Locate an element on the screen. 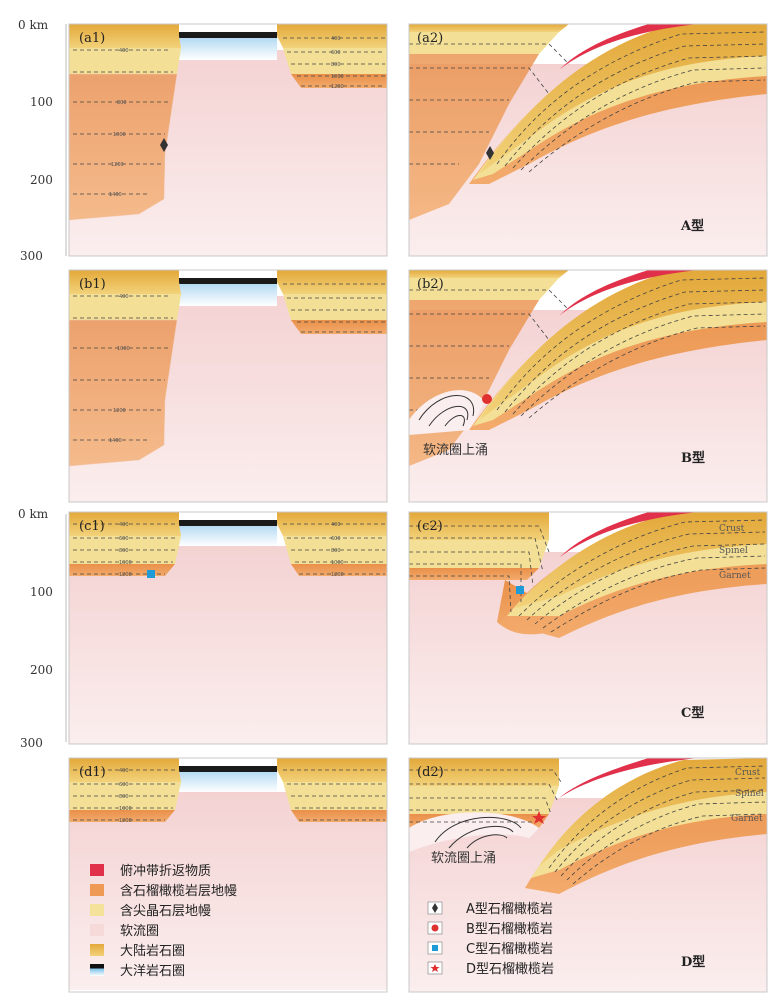  type-label-b: B型 is located at coordinates (693, 458).